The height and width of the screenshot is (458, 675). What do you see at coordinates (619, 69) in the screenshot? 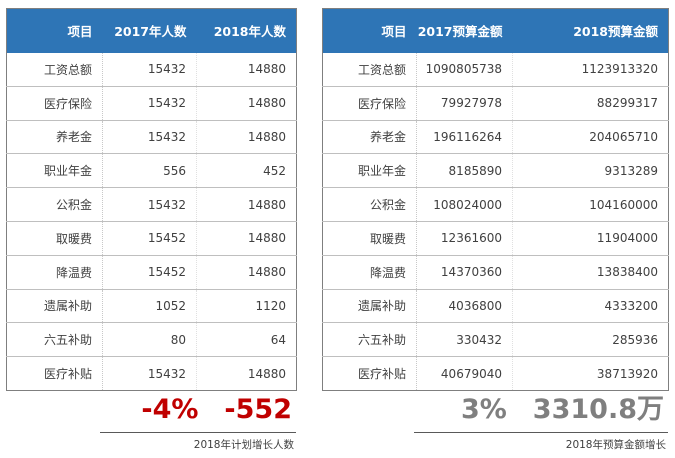
I see `row-2018-value: 1123913320` at bounding box center [619, 69].